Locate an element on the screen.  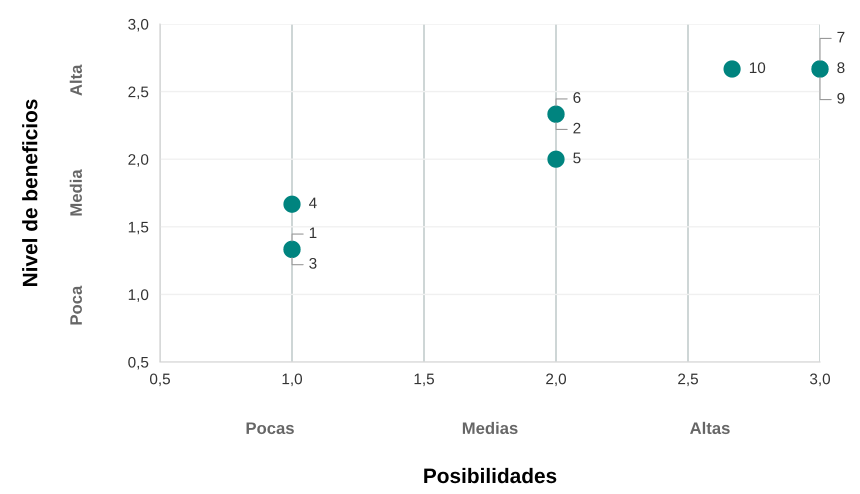
x-tick-label: 3,0 is located at coordinates (820, 380).